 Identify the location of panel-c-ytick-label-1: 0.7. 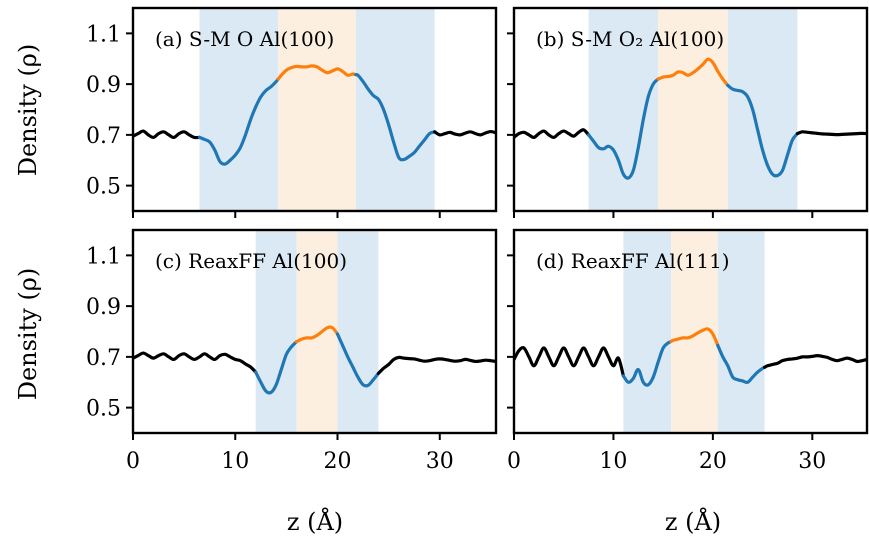
(103, 358).